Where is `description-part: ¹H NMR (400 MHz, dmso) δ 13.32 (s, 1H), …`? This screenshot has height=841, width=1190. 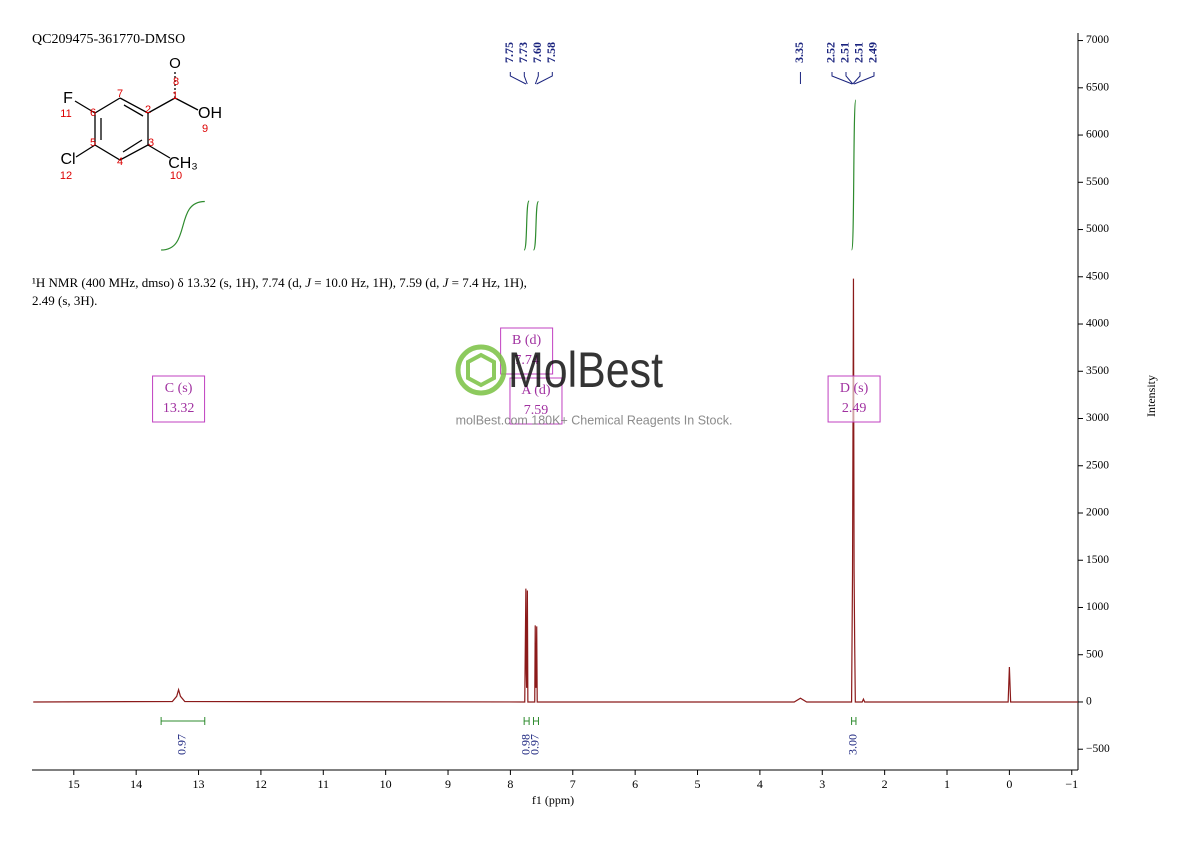 description-part: ¹H NMR (400 MHz, dmso) δ 13.32 (s, 1H), … is located at coordinates (168, 282).